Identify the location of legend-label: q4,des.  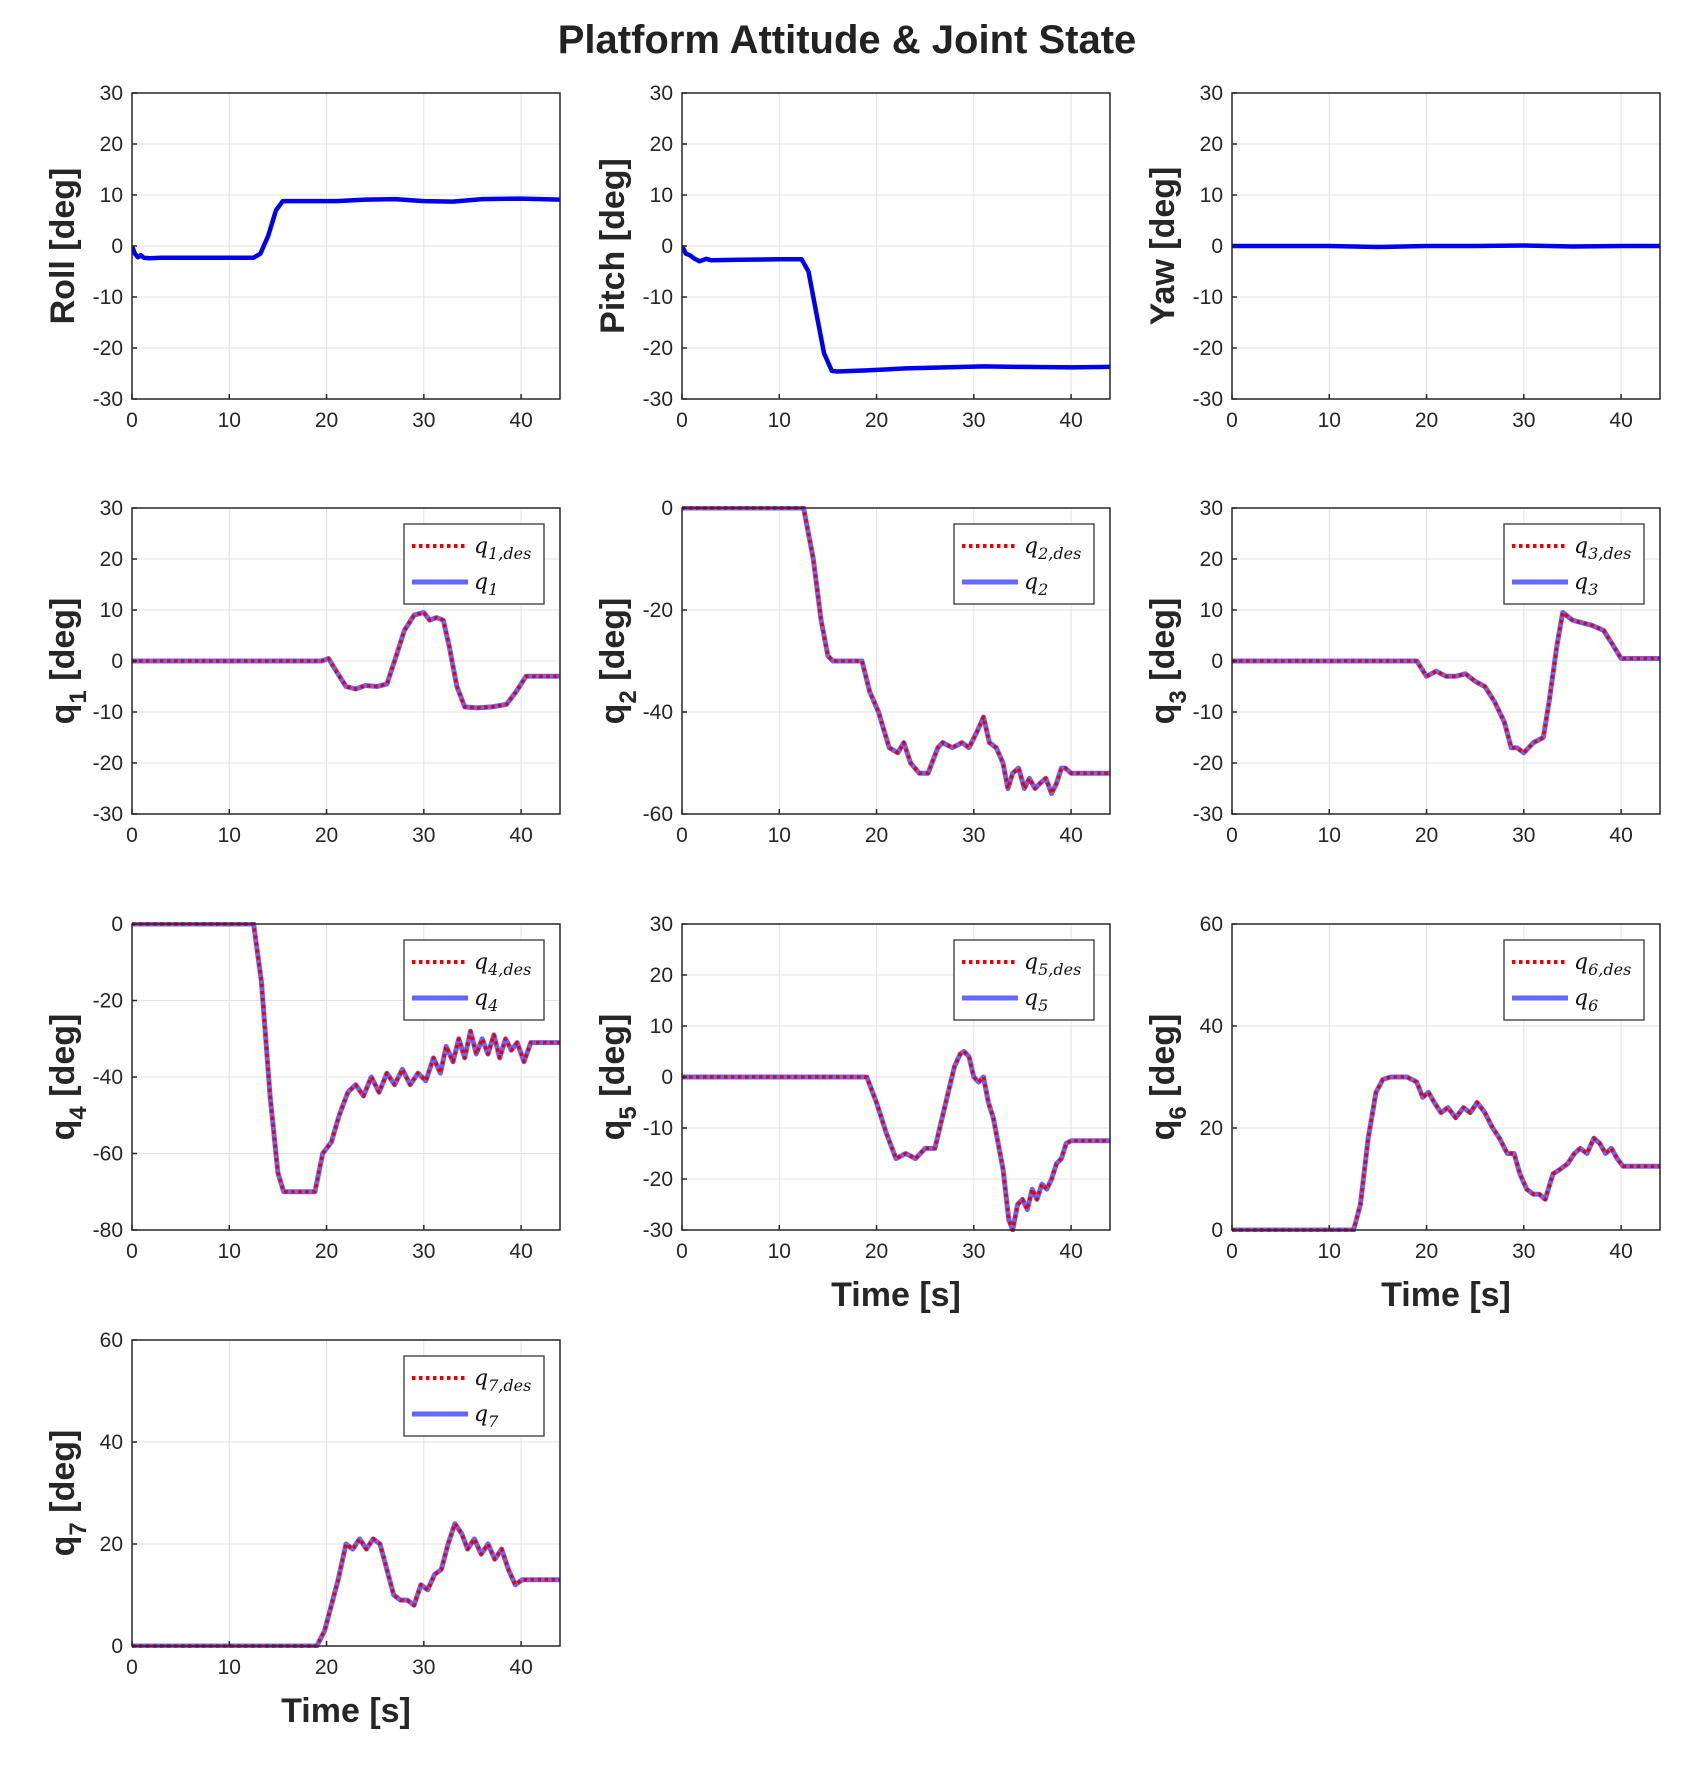
(502, 964).